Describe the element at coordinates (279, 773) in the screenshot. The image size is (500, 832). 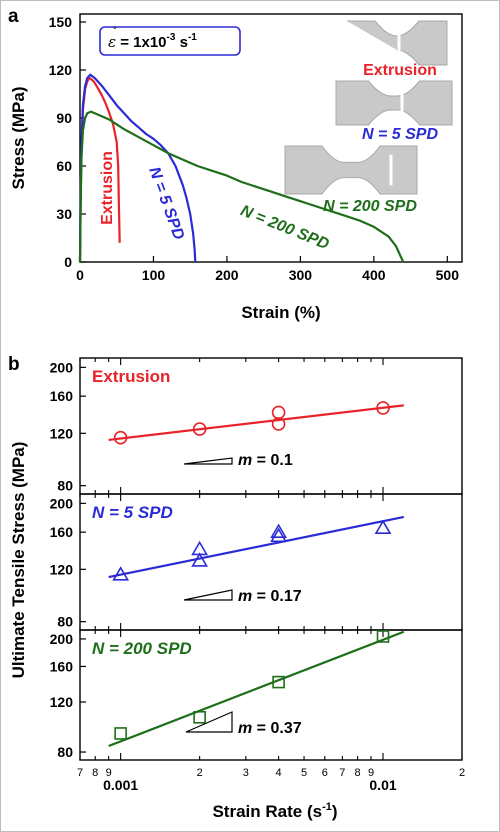
I see `x-minor-tick-label: 4` at that location.